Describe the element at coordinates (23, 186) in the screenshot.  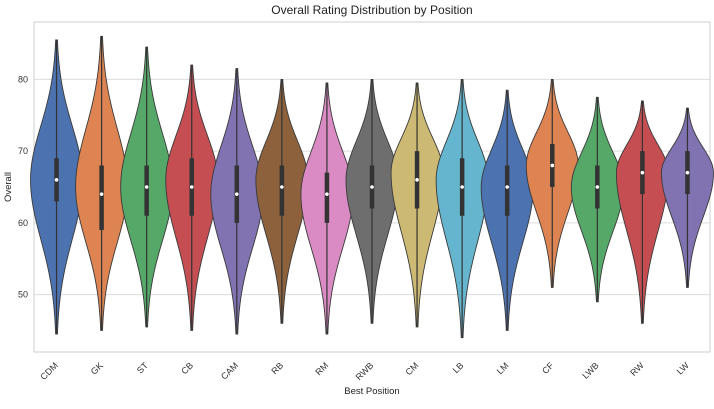
I see `y-ticks: 50 60 70 80` at that location.